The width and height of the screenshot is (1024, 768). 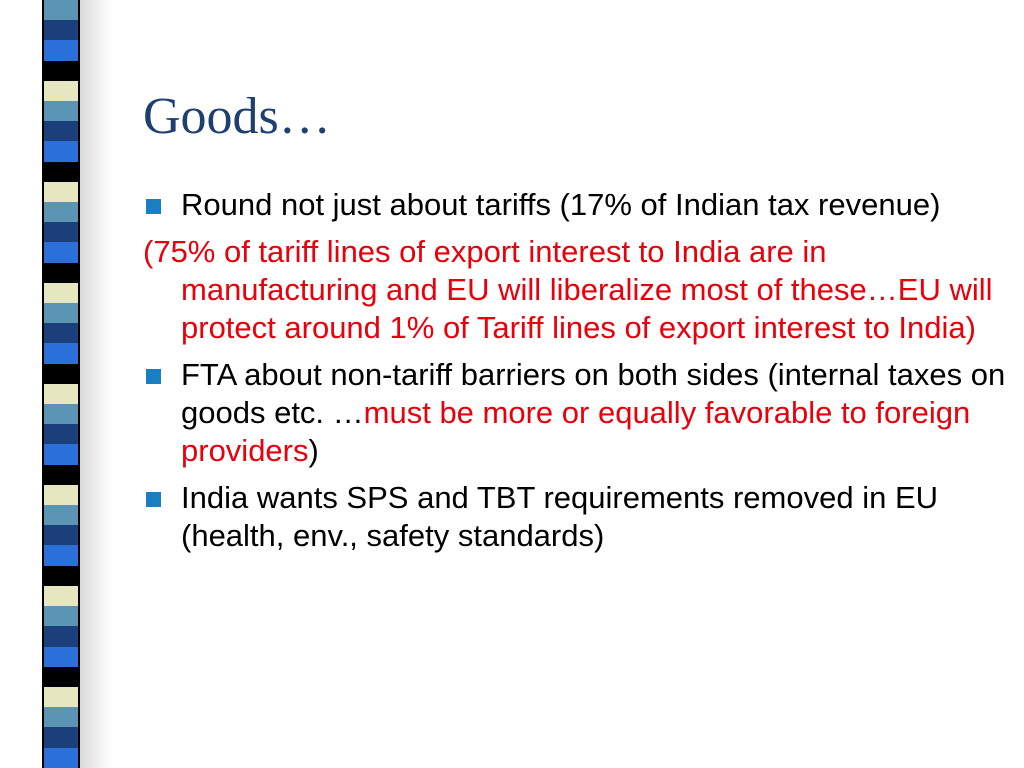 What do you see at coordinates (96, 384) in the screenshot?
I see `stripe-shadow` at bounding box center [96, 384].